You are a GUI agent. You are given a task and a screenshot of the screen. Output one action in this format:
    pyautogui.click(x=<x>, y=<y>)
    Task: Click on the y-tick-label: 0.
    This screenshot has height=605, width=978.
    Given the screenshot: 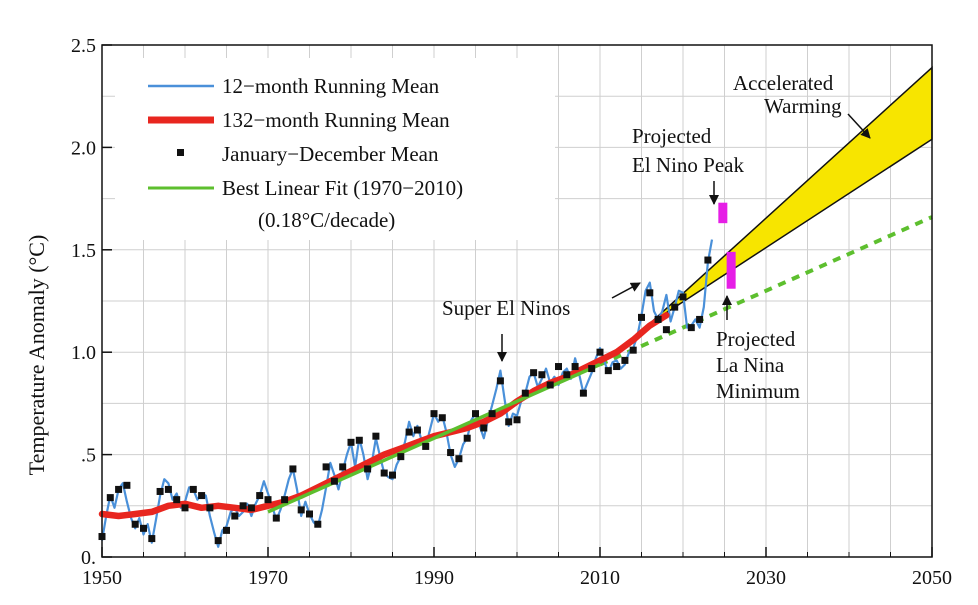 What is the action you would take?
    pyautogui.click(x=88, y=558)
    